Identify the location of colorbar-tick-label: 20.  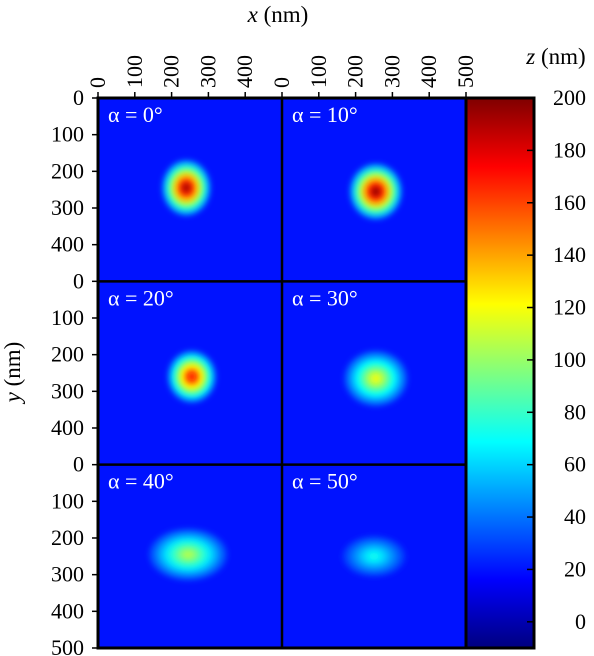
(575, 568).